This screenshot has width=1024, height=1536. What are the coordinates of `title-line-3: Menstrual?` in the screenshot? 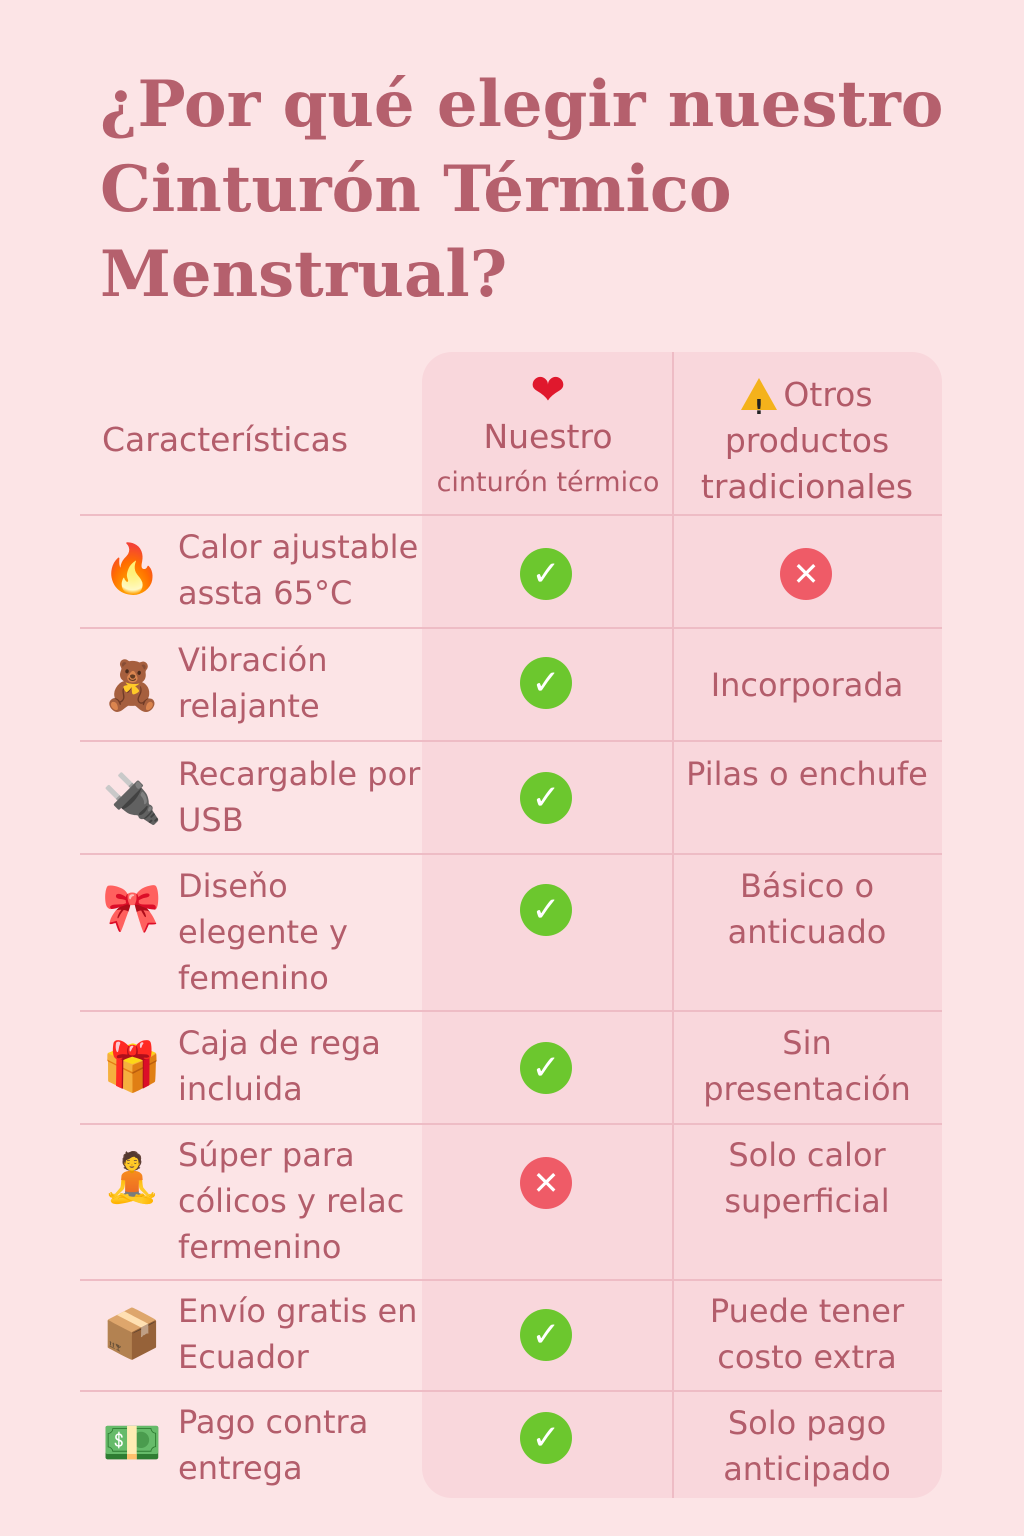 It's located at (304, 274).